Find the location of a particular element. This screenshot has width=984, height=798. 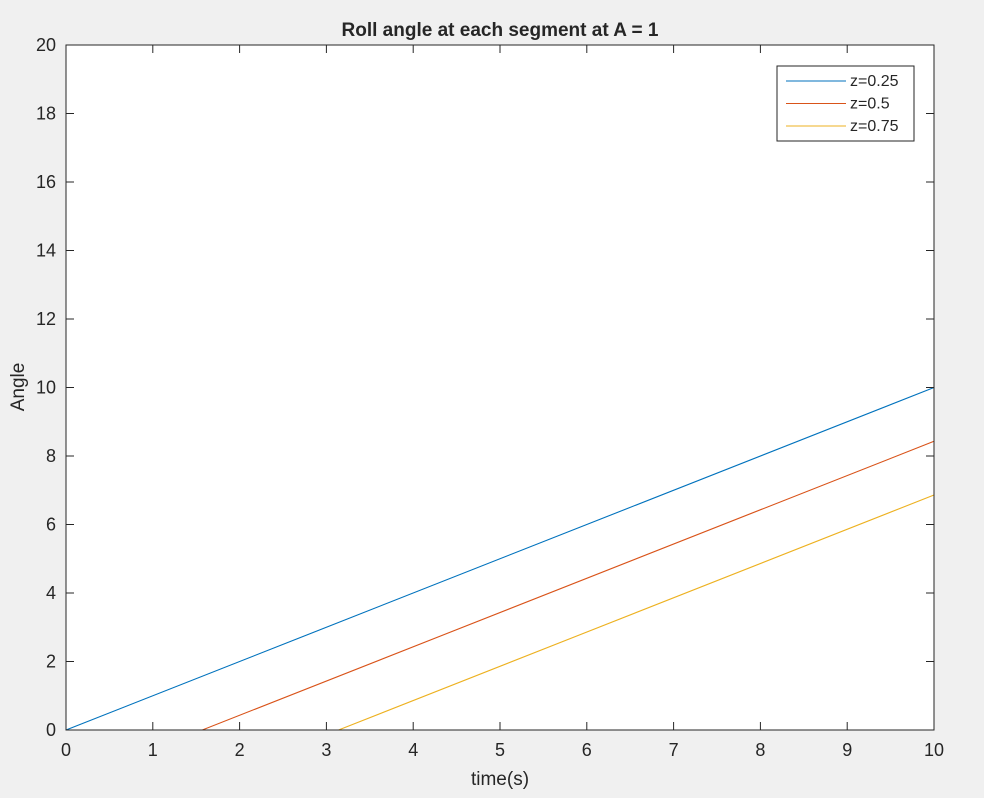

legend-label: z=0.75 is located at coordinates (874, 126).